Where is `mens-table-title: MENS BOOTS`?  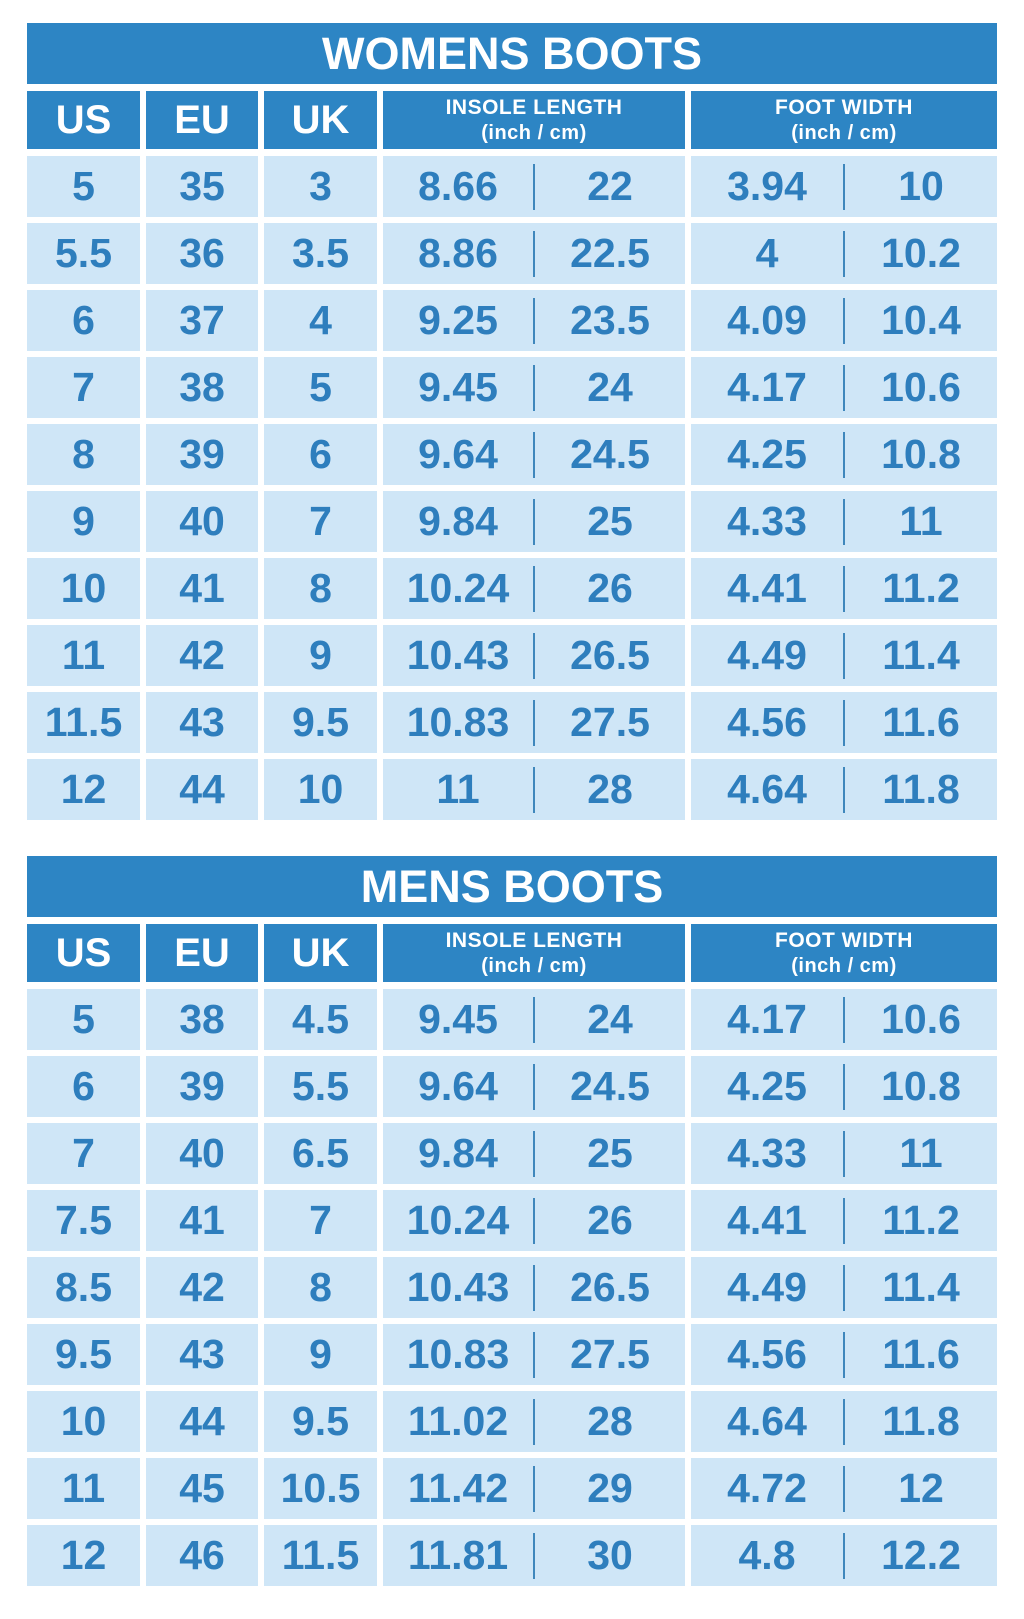 mens-table-title: MENS BOOTS is located at coordinates (512, 886).